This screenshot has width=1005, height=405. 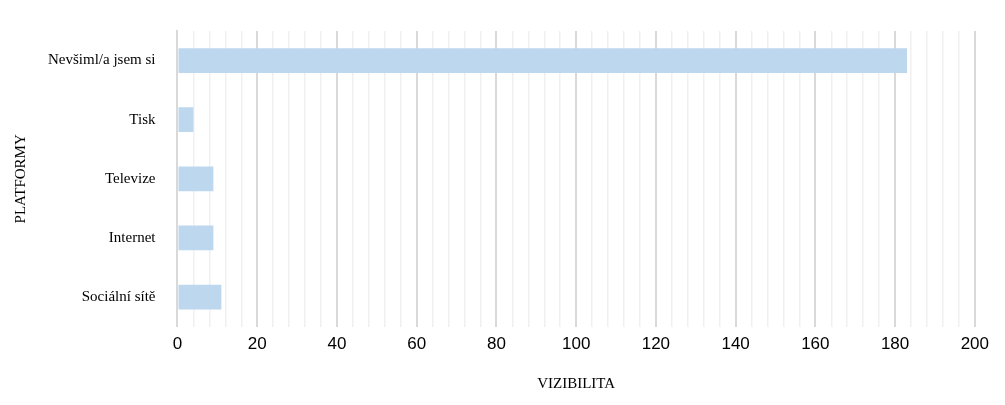 What do you see at coordinates (895, 344) in the screenshot?
I see `x-tick-label: 180` at bounding box center [895, 344].